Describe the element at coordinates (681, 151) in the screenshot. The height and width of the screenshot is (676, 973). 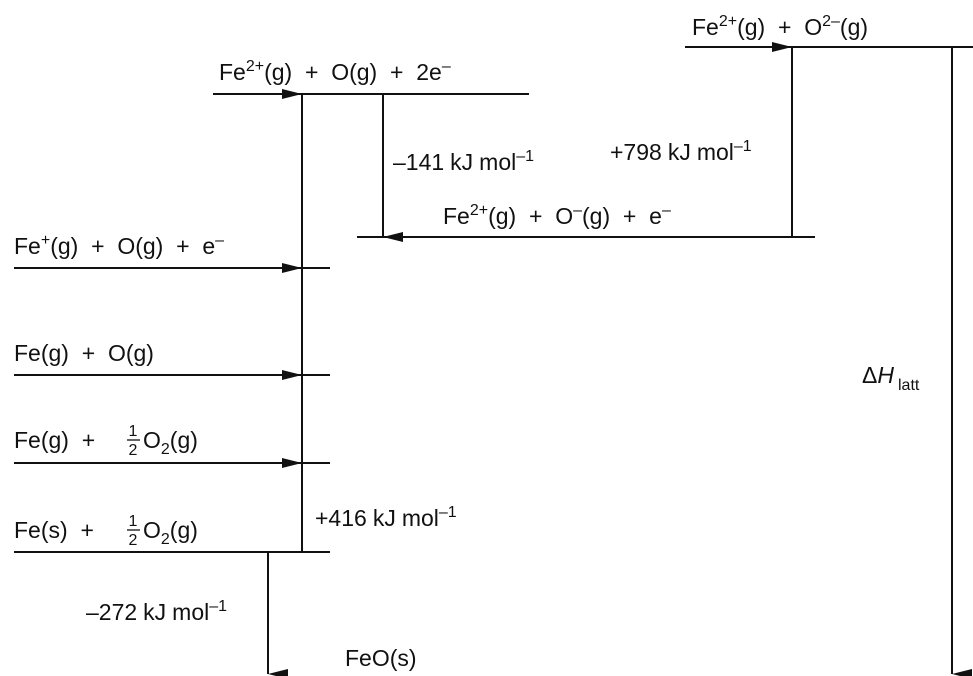
I see `energy-label-plus798: +798 kJ mol–1` at that location.